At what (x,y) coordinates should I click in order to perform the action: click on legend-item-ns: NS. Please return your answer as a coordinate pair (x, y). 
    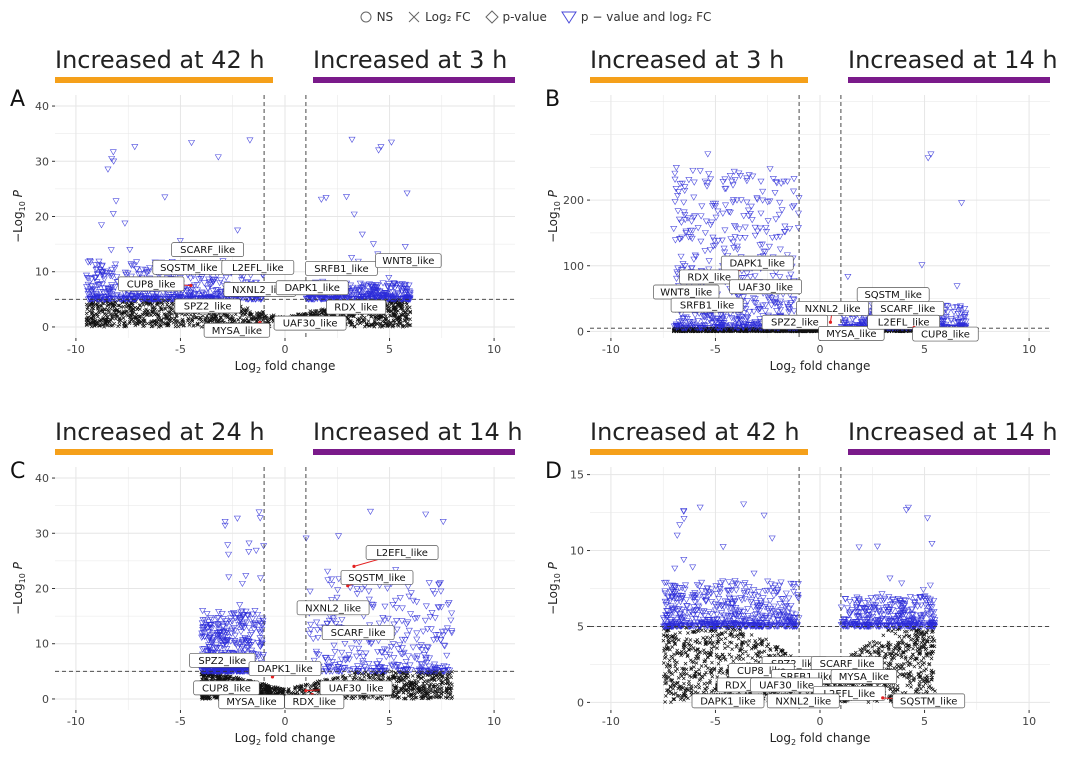
    Looking at the image, I should click on (376, 17).